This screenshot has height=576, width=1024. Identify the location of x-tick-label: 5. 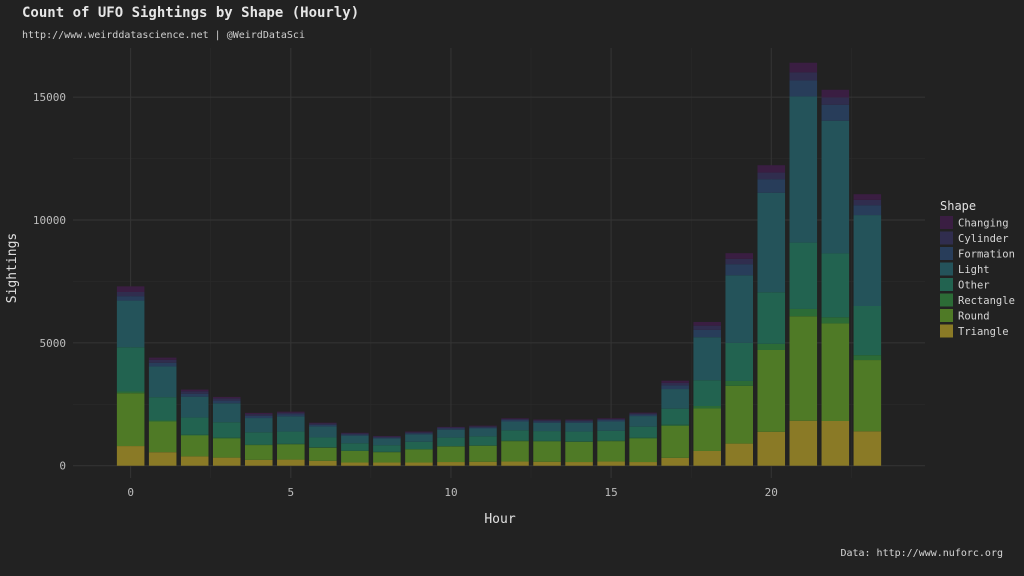
(290, 492).